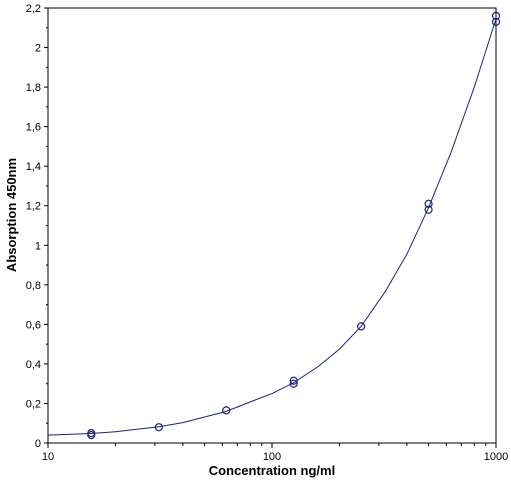 This screenshot has width=511, height=481. Describe the element at coordinates (33, 365) in the screenshot. I see `y-tick-label: 0,4` at that location.